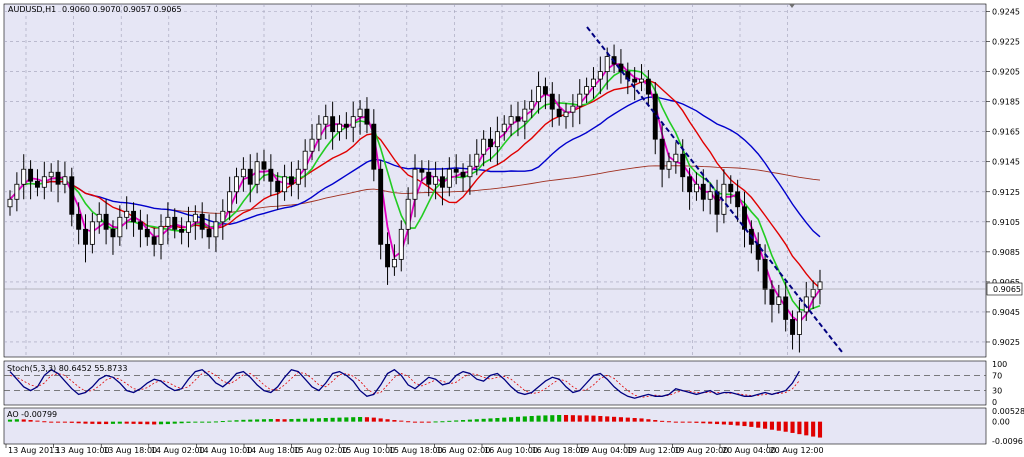 The height and width of the screenshot is (457, 1024). What do you see at coordinates (797, 450) in the screenshot?
I see `time-tick-label: 20 Aug 12:00` at bounding box center [797, 450].